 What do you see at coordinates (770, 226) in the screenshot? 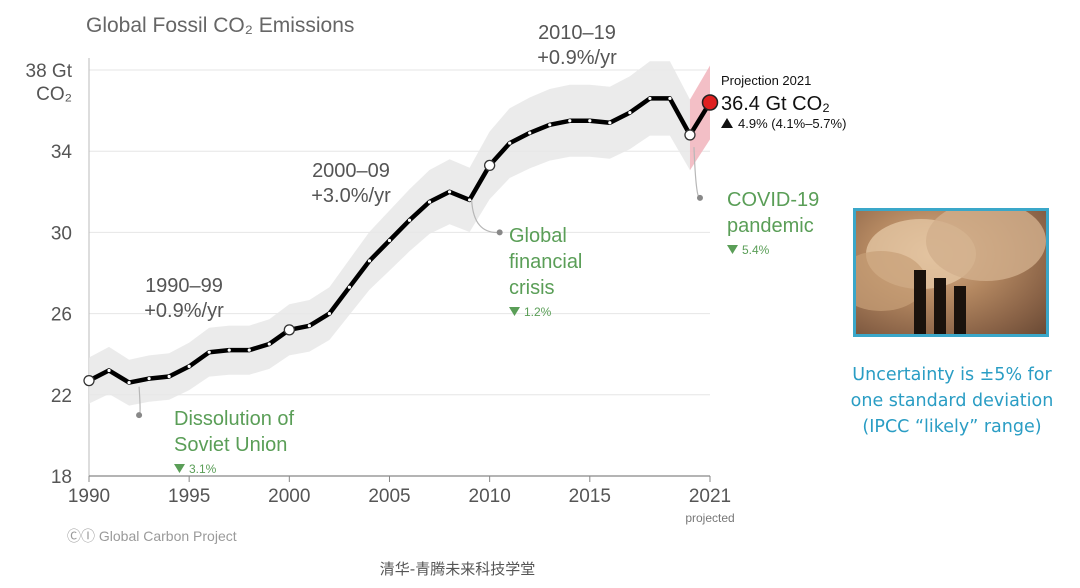
I see `event-3-line-2: pandemic` at bounding box center [770, 226].